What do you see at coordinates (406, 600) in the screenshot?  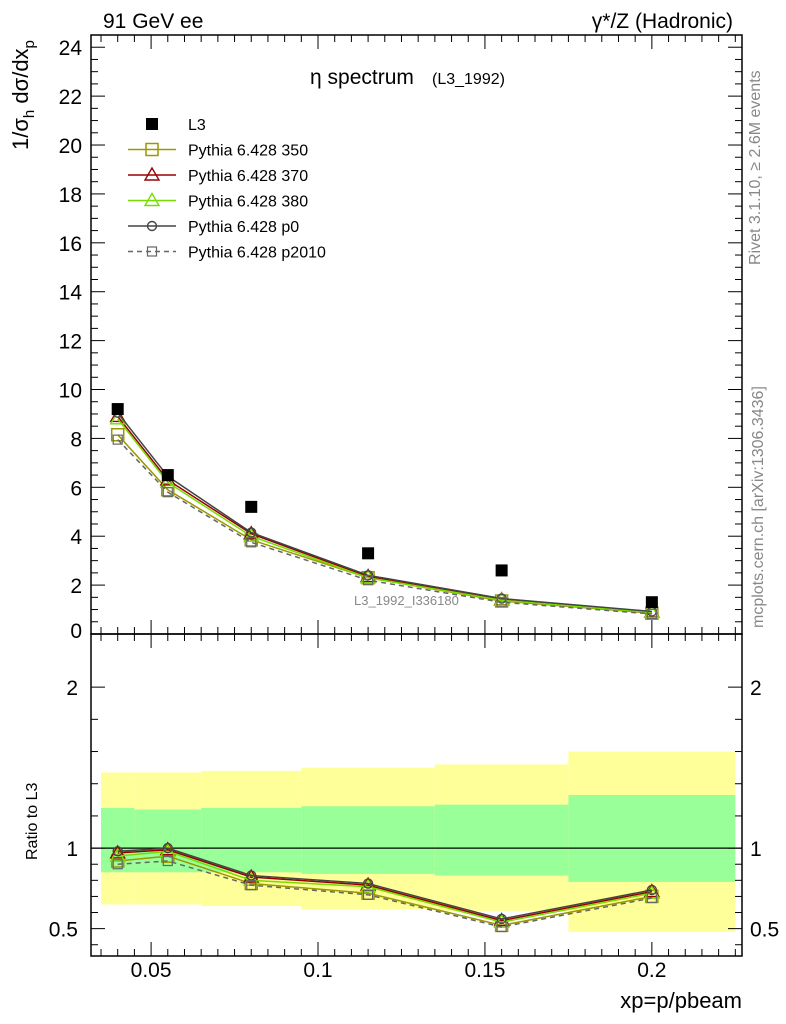 I see `watermark-label: L3_1992_I336180` at bounding box center [406, 600].